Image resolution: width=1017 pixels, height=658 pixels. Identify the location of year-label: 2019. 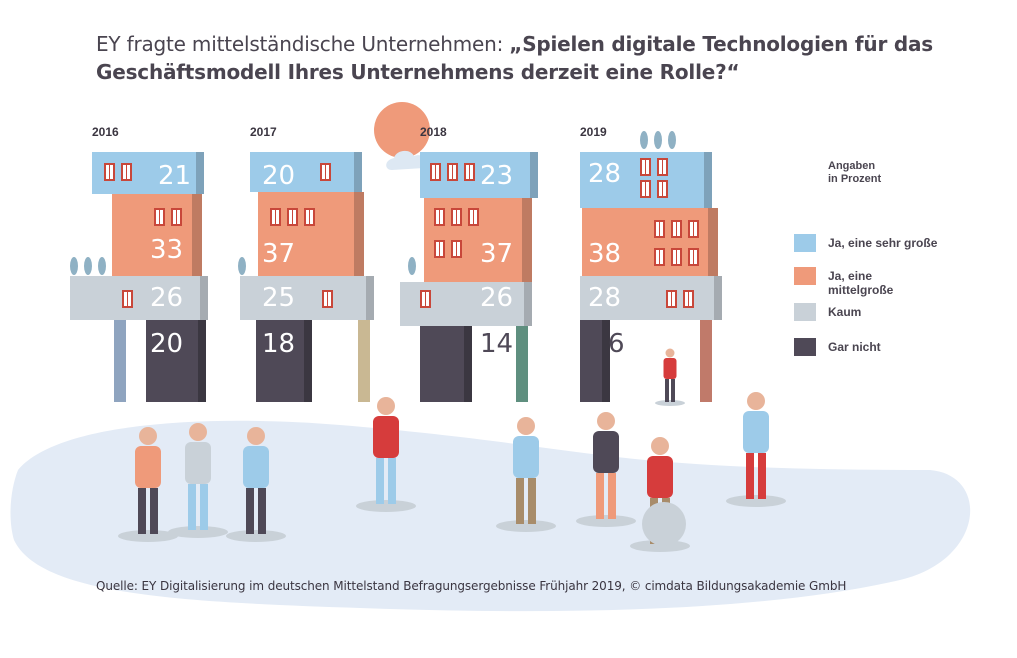
(593, 132).